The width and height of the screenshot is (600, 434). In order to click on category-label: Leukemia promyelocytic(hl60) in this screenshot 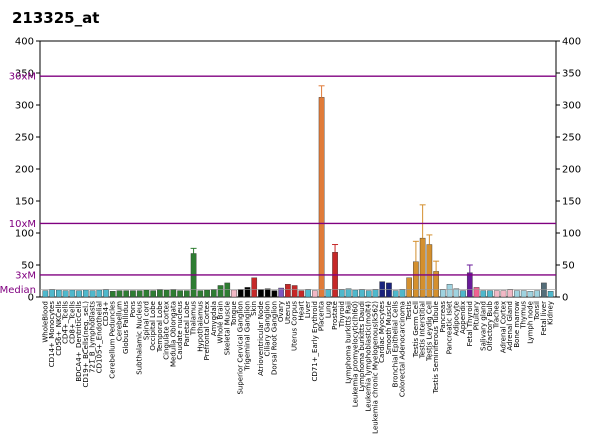, I will do `click(355, 354)`.